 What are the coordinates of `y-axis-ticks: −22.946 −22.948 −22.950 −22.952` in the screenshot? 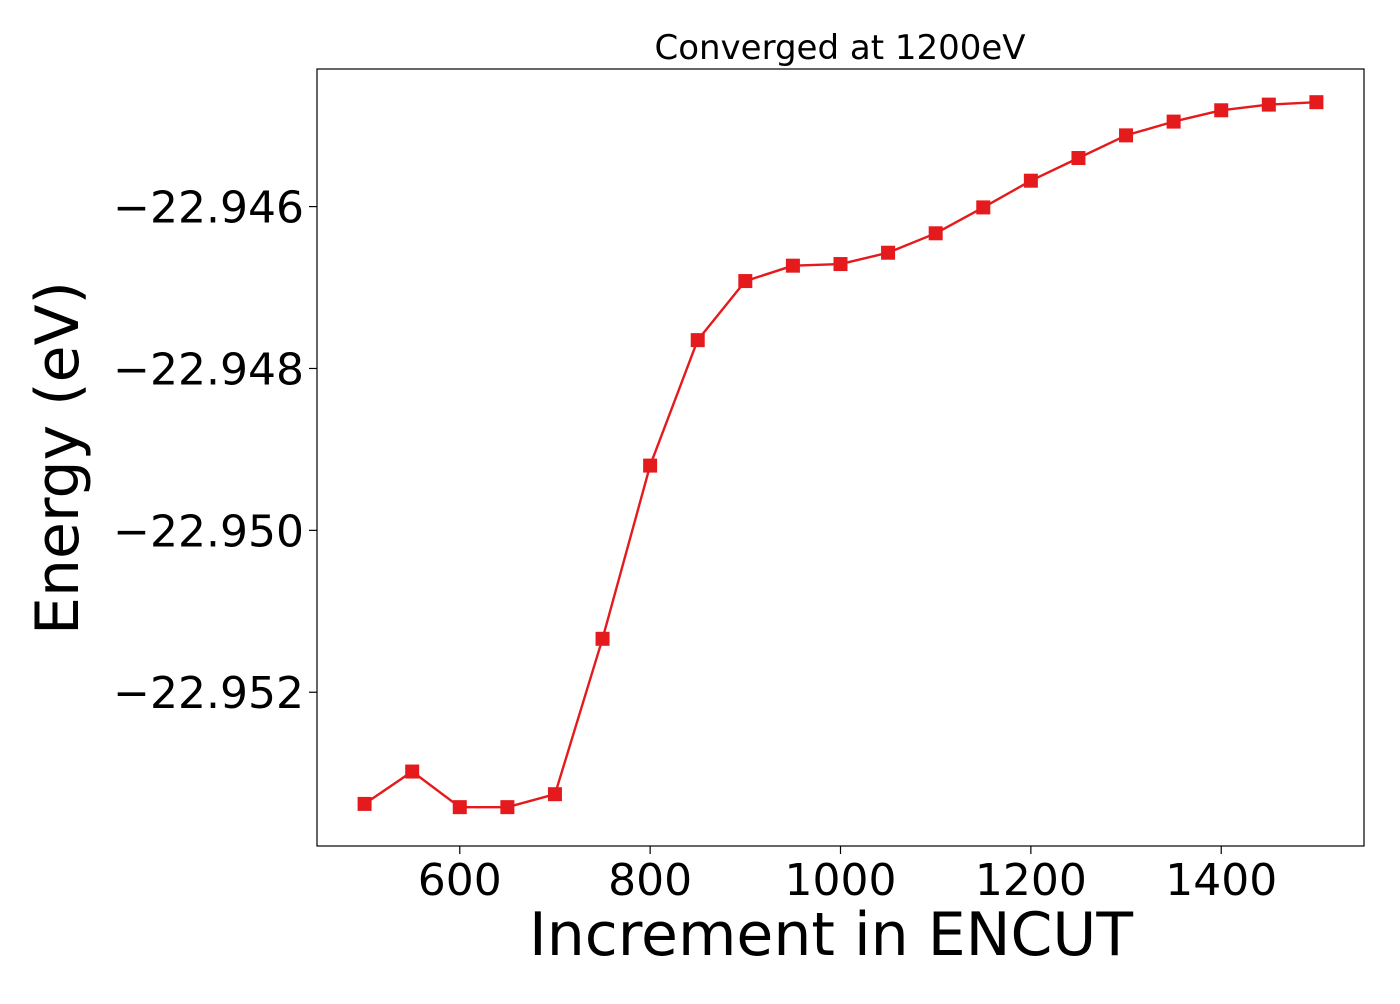 It's located at (215, 451).